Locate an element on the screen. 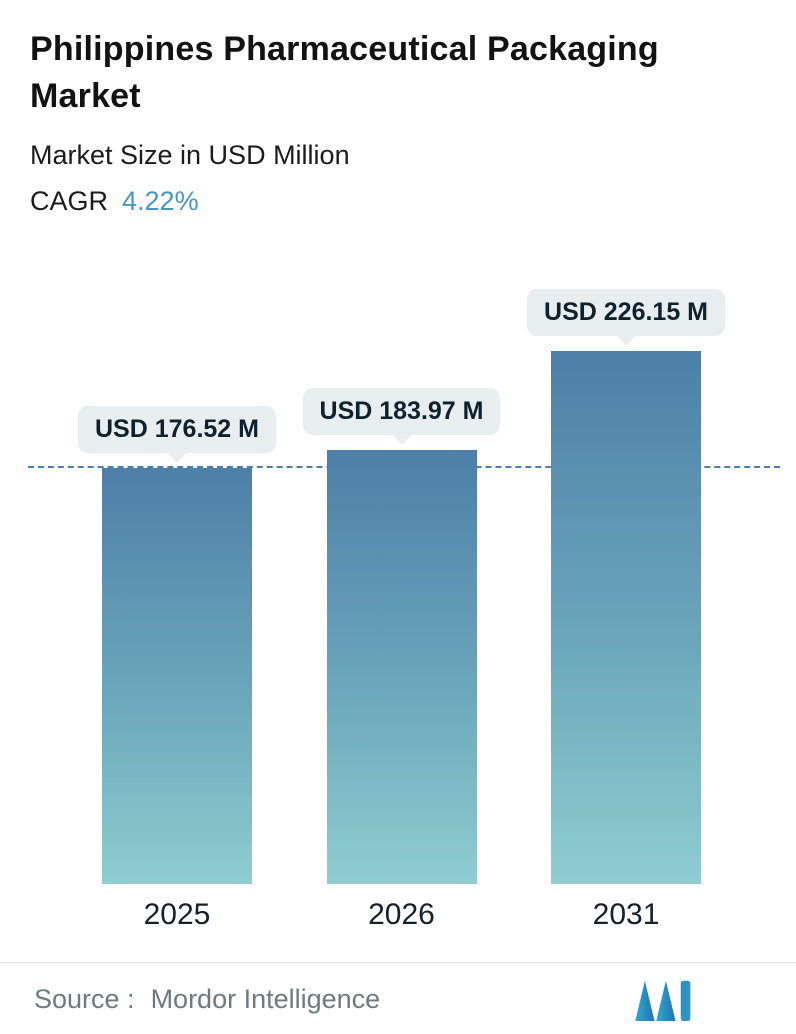 The width and height of the screenshot is (796, 1034). cagr-value: 4.22% is located at coordinates (160, 200).